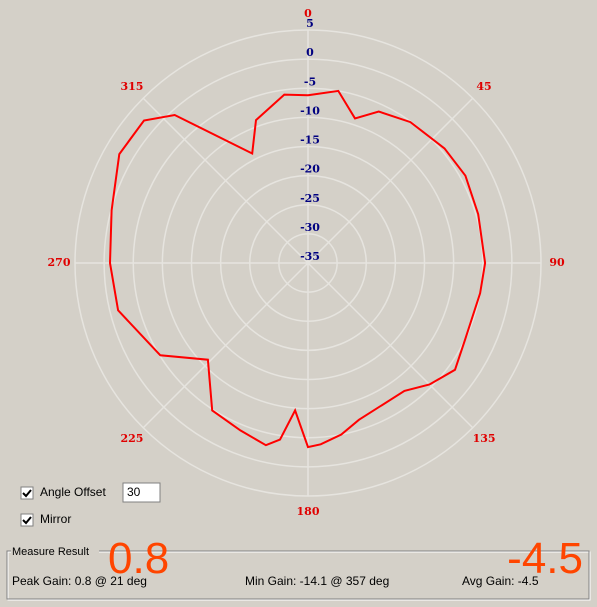  What do you see at coordinates (138, 558) in the screenshot?
I see `peak-big: 0.8` at bounding box center [138, 558].